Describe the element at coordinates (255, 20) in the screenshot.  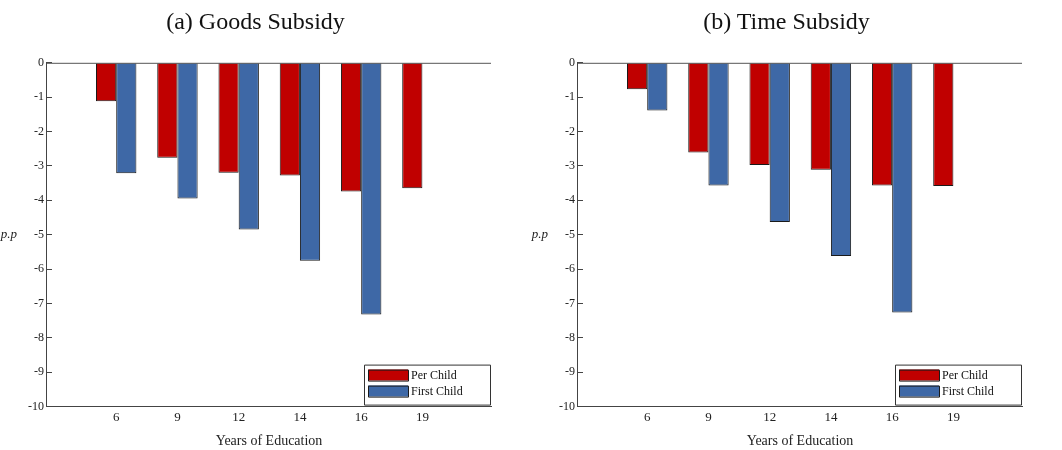
I see `chart-title: (a) Goods Subsidy` at that location.